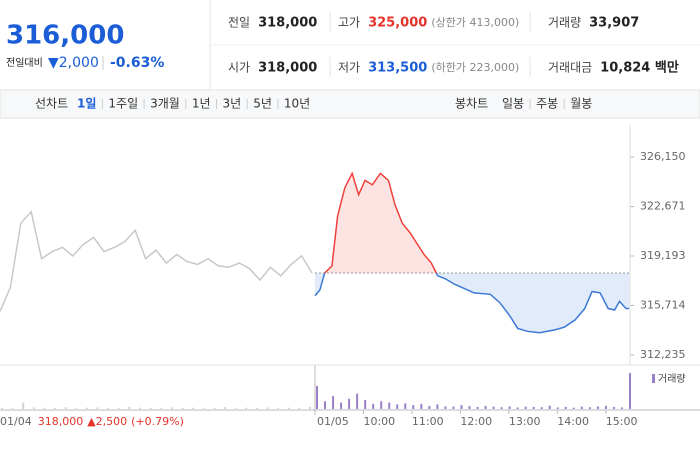 The height and width of the screenshot is (450, 700). What do you see at coordinates (287, 23) in the screenshot?
I see `summary-value: 318,000` at bounding box center [287, 23].